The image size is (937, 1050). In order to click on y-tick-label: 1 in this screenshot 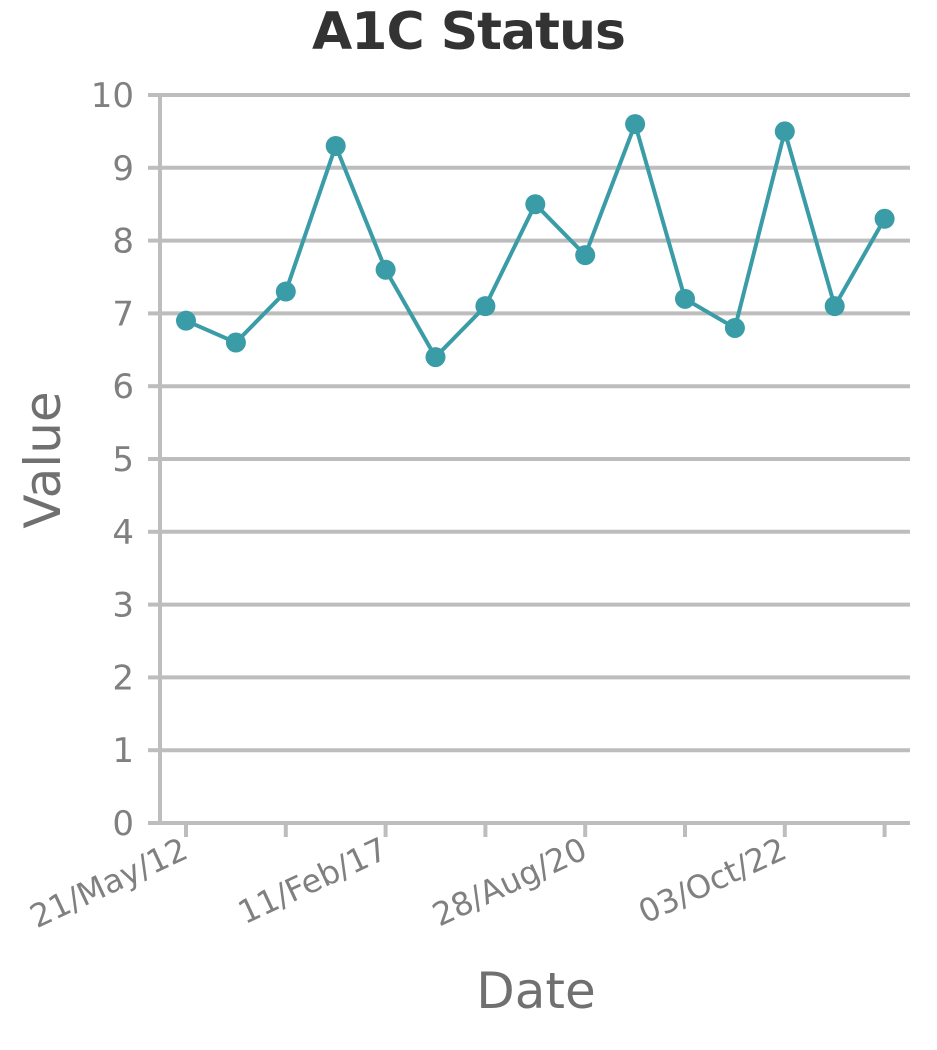, I will do `click(123, 751)`.